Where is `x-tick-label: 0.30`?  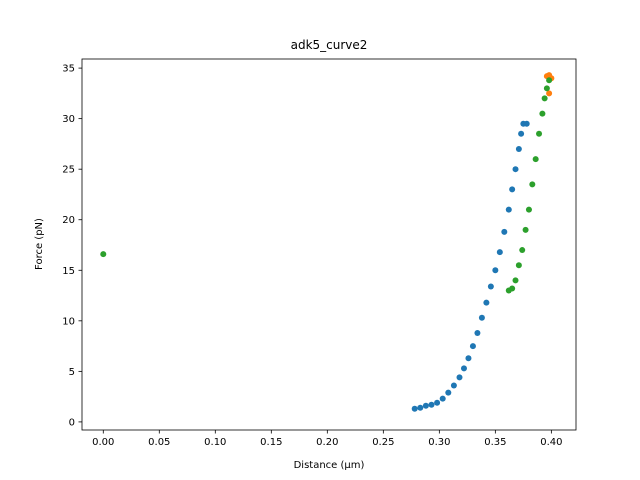
x-tick-label: 0.30 is located at coordinates (439, 442).